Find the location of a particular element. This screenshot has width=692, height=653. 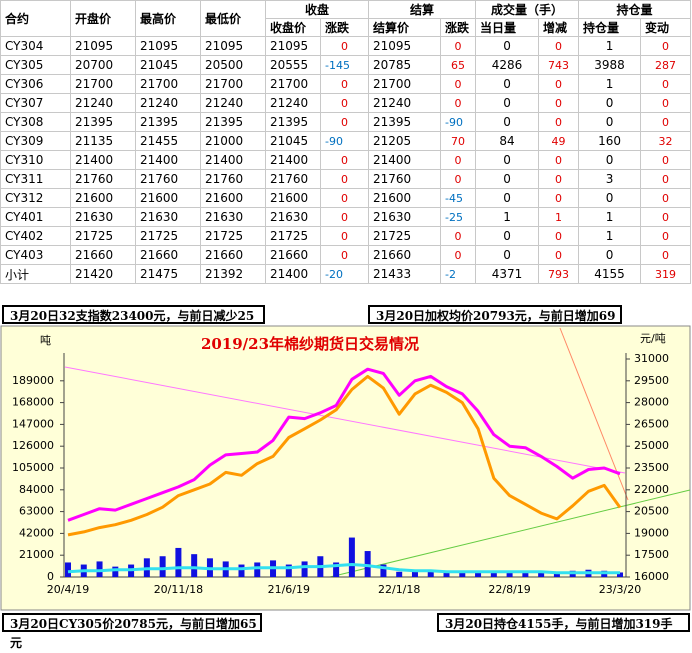

cell: 70 is located at coordinates (458, 141).